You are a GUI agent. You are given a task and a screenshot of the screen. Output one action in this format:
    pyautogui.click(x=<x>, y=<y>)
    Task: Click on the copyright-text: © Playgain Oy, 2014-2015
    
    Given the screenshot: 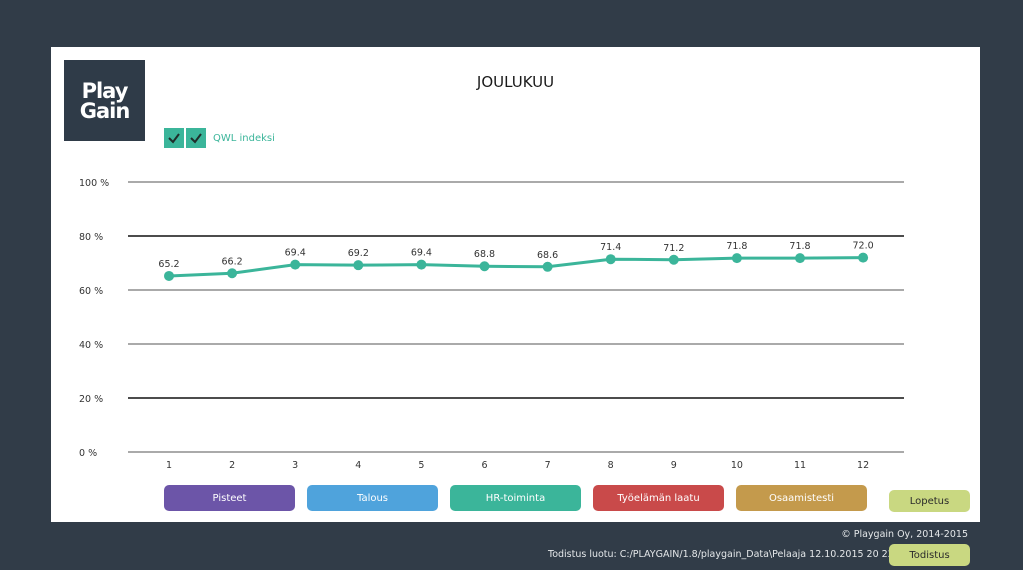 What is the action you would take?
    pyautogui.click(x=904, y=534)
    